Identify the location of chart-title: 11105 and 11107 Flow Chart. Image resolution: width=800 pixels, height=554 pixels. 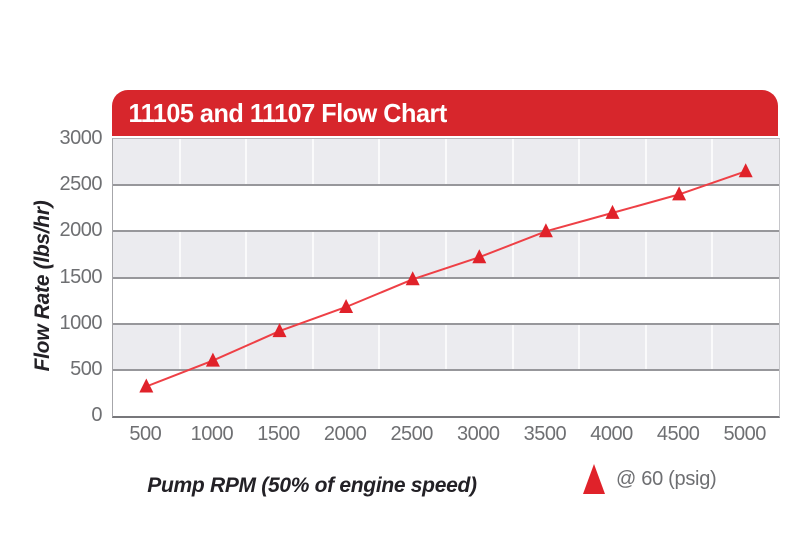
(287, 113).